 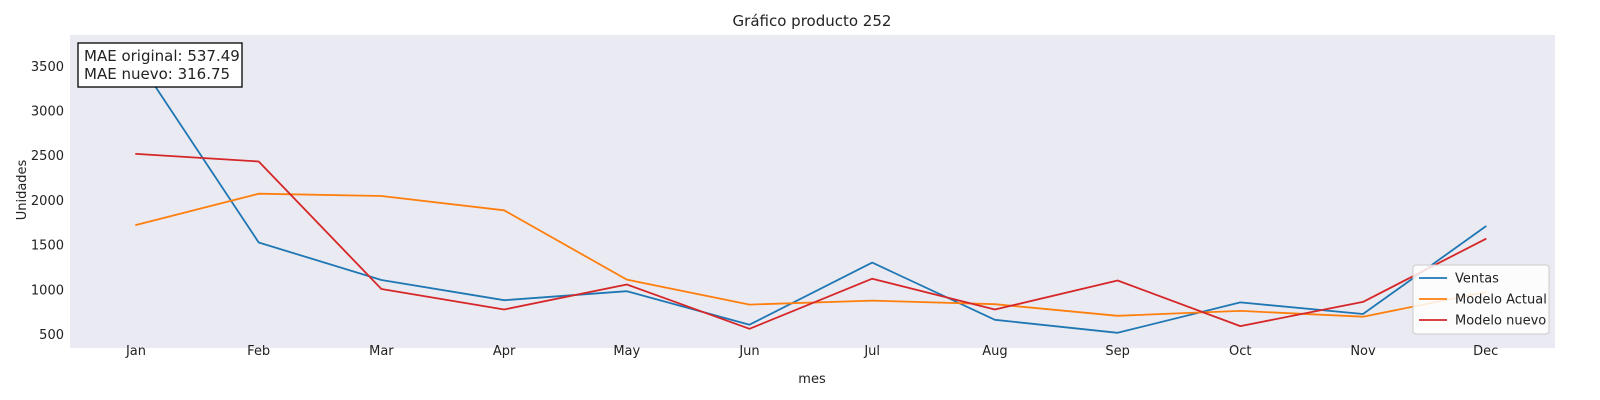 I want to click on y-tick-label: 2500, so click(x=47, y=156).